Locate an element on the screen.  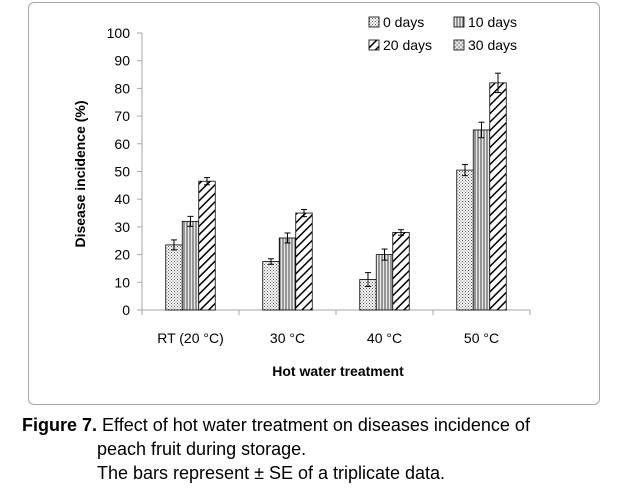
y-tick-label: 20 is located at coordinates (122, 255).